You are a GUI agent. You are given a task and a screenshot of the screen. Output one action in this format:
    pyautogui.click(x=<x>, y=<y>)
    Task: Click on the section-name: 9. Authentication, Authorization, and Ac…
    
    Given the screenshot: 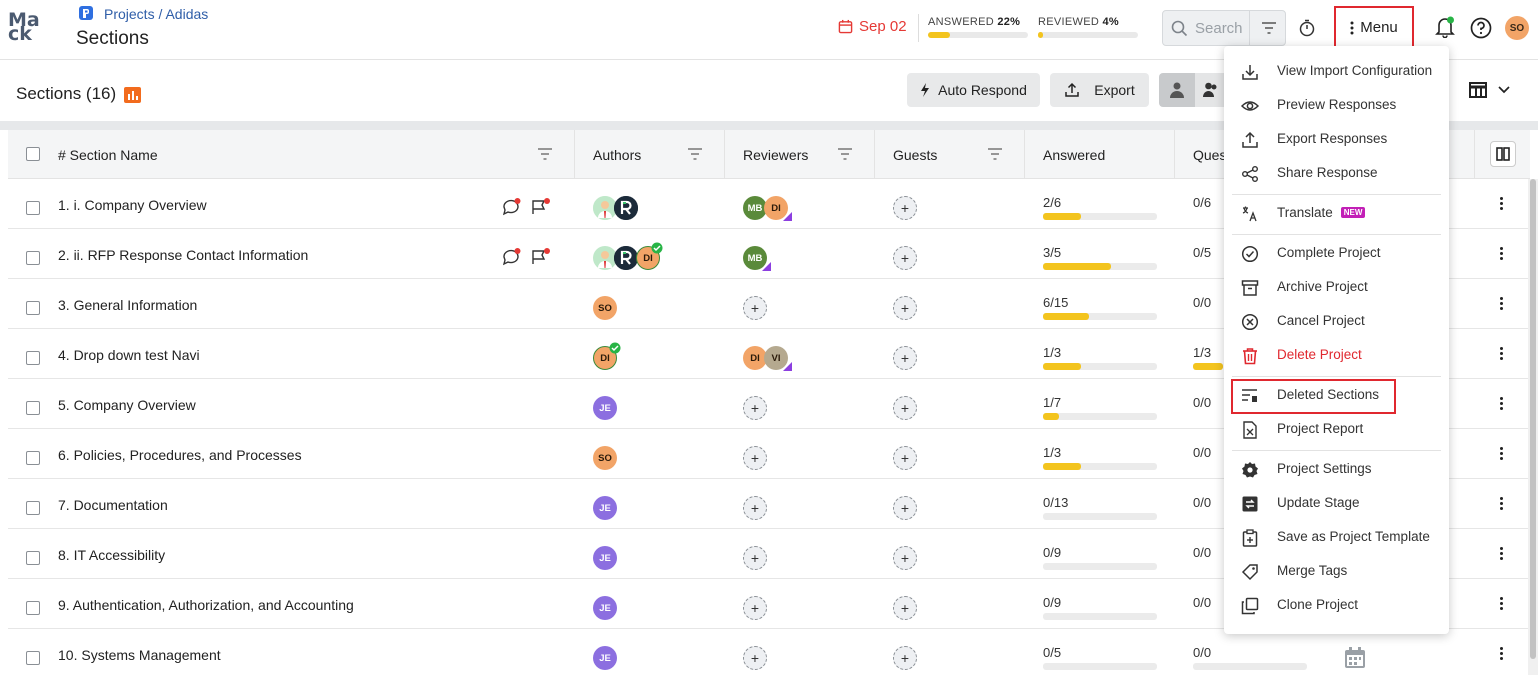 What is the action you would take?
    pyautogui.click(x=206, y=605)
    